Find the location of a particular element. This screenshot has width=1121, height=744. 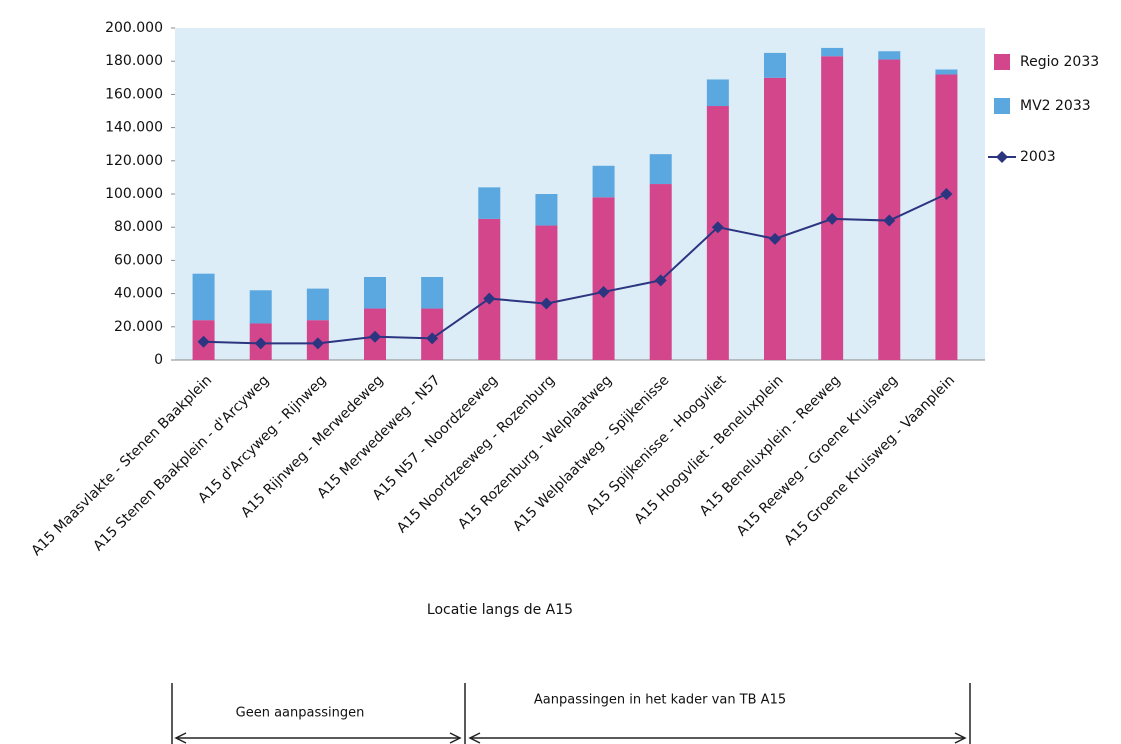

y-tick-label: 100.000 is located at coordinates (134, 194).